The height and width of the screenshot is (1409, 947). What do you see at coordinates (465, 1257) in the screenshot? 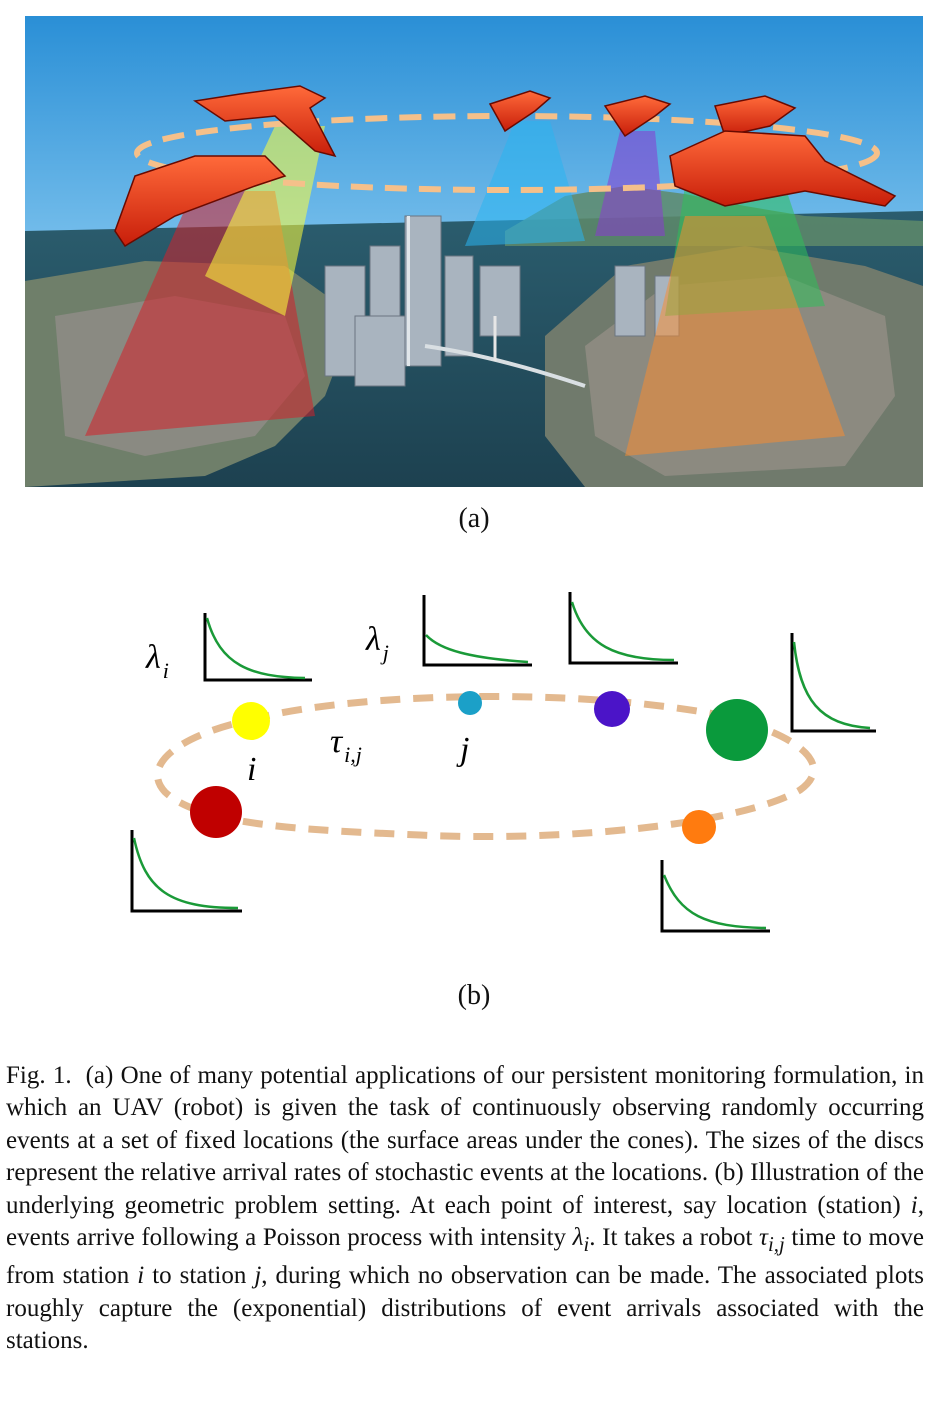
I see `caption-text-4: time to move from station` at bounding box center [465, 1257].